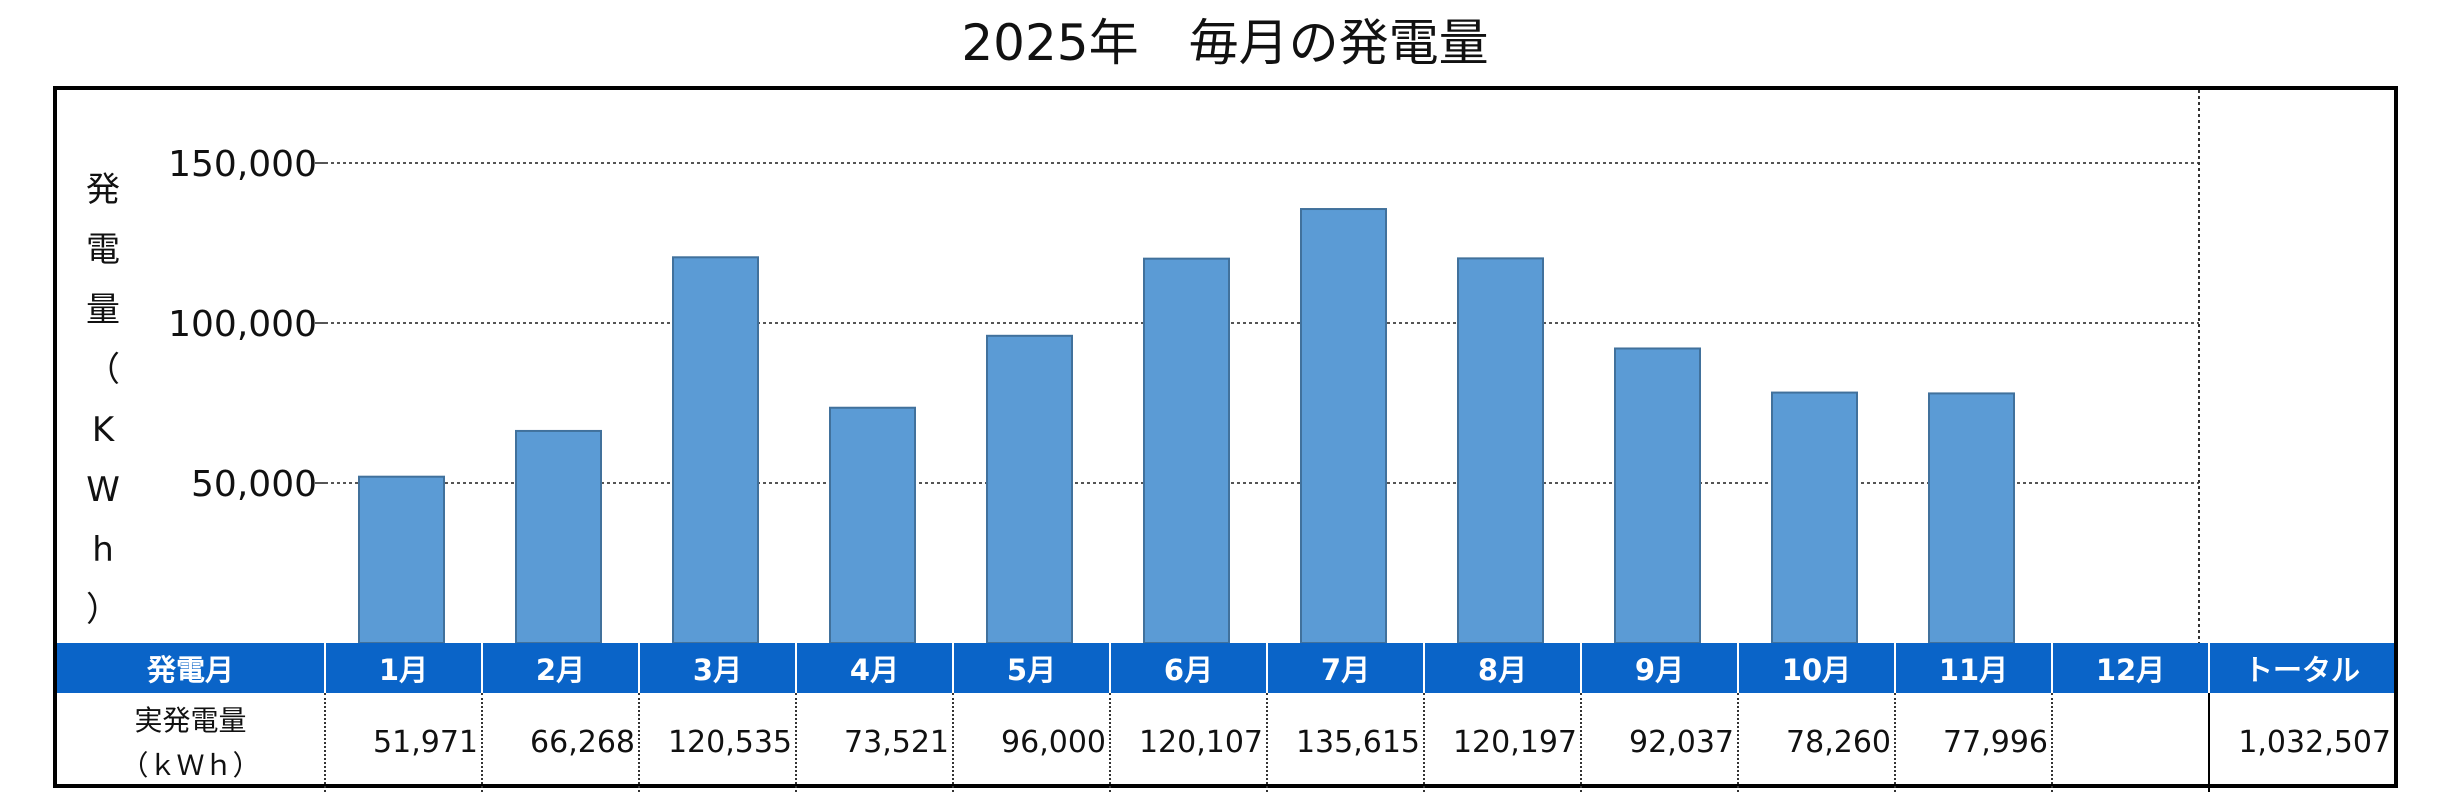 The height and width of the screenshot is (800, 2450). Describe the element at coordinates (560, 668) in the screenshot. I see `month-header-cell: 2月` at that location.